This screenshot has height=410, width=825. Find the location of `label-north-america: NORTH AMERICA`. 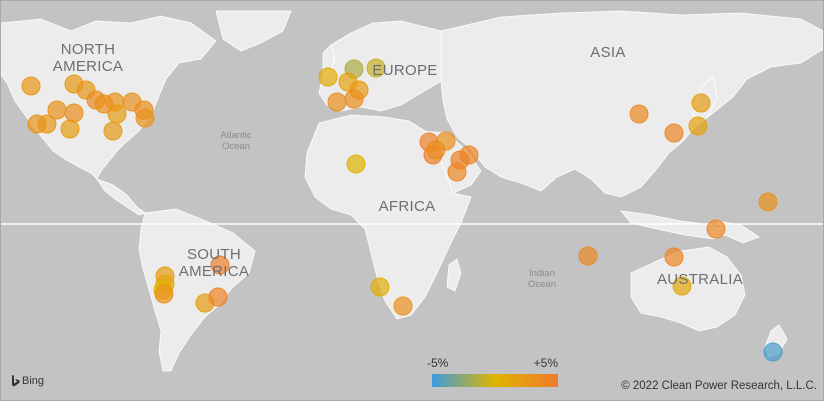

label-north-america: NORTH AMERICA is located at coordinates (88, 58).